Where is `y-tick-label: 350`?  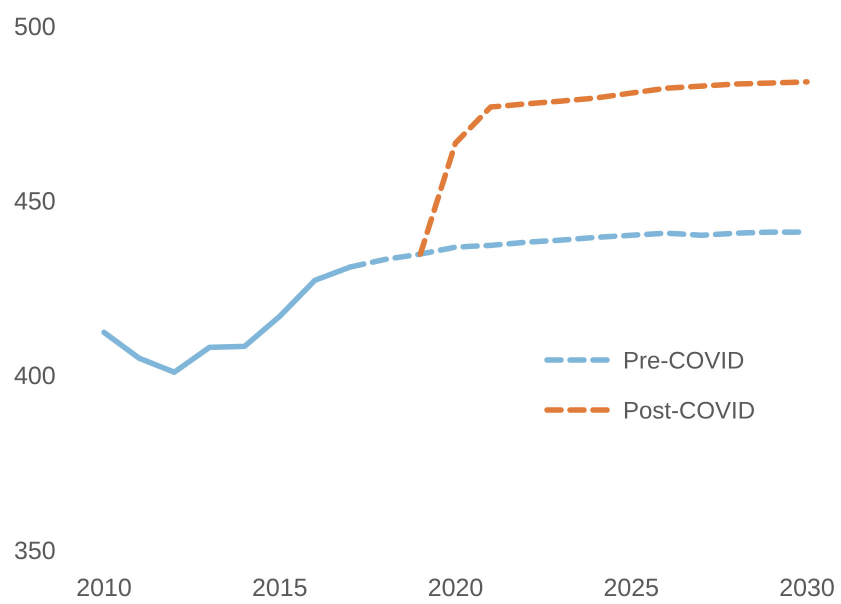 y-tick-label: 350 is located at coordinates (35, 550).